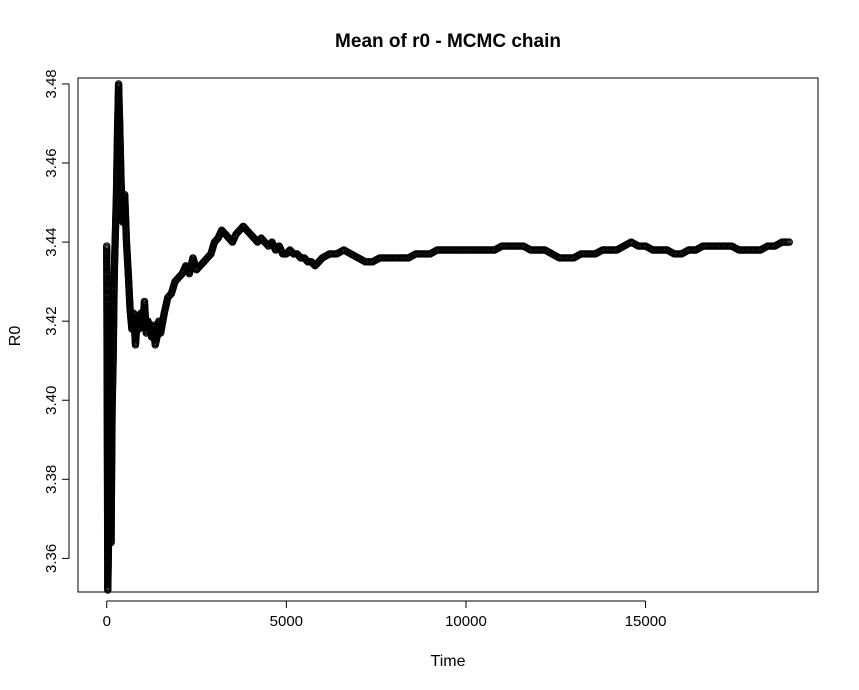 This screenshot has width=859, height=690. What do you see at coordinates (51, 321) in the screenshot?
I see `y-tick-label: 3.42` at bounding box center [51, 321].